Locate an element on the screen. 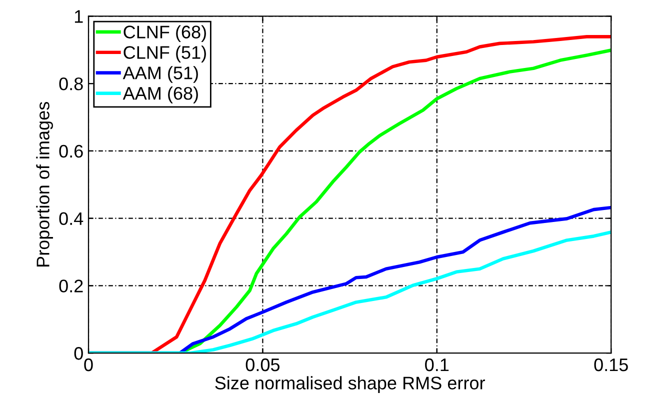 This screenshot has height=404, width=646. y-tick-label: 0.4 is located at coordinates (71, 219).